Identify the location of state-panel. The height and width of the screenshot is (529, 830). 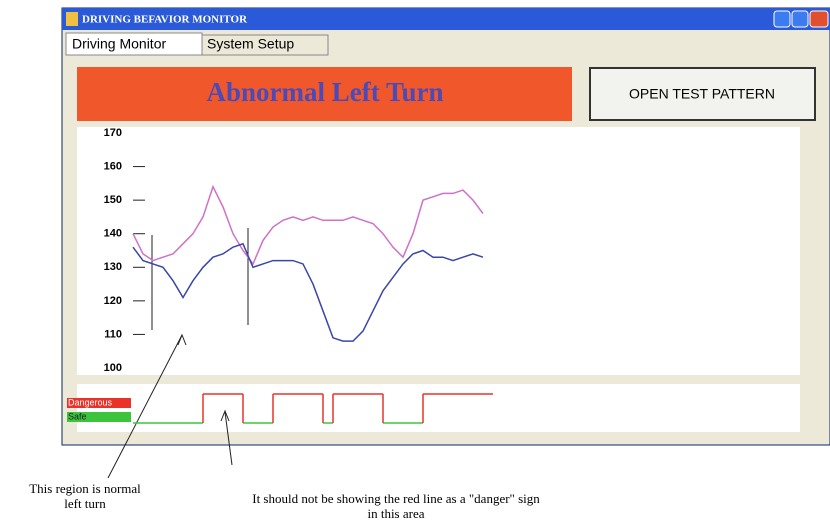
(438, 408).